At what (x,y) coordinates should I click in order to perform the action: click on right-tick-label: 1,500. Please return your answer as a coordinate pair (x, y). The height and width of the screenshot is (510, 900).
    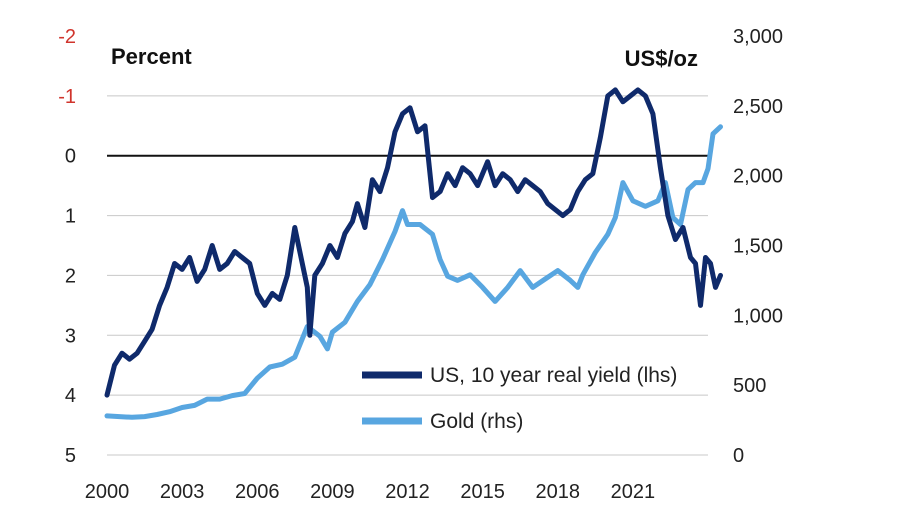
    Looking at the image, I should click on (758, 247).